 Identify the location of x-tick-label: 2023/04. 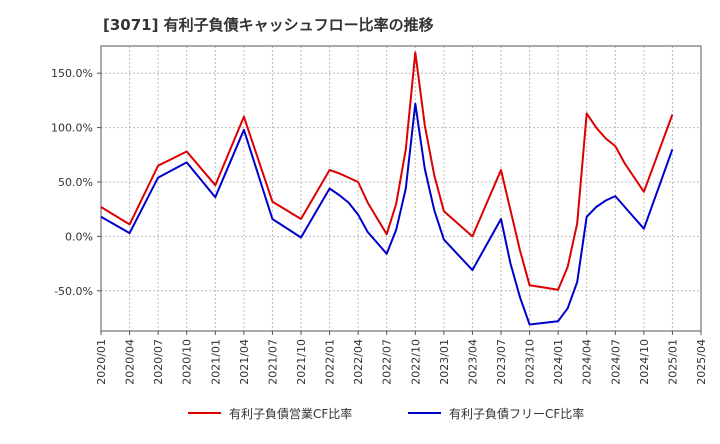
(472, 362).